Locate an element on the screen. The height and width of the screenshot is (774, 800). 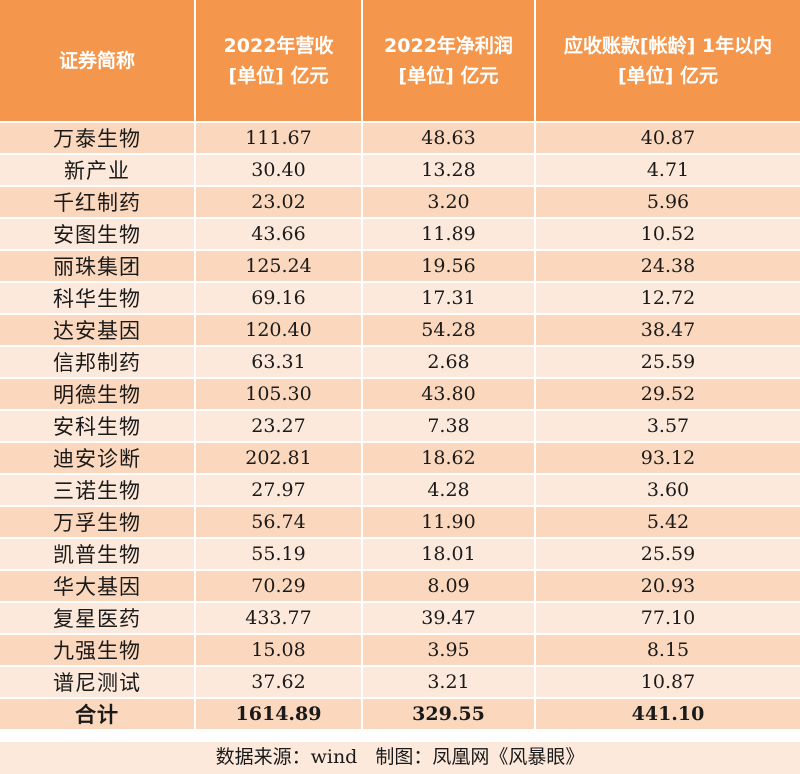
revenue-cell: 23.27 is located at coordinates (279, 425).